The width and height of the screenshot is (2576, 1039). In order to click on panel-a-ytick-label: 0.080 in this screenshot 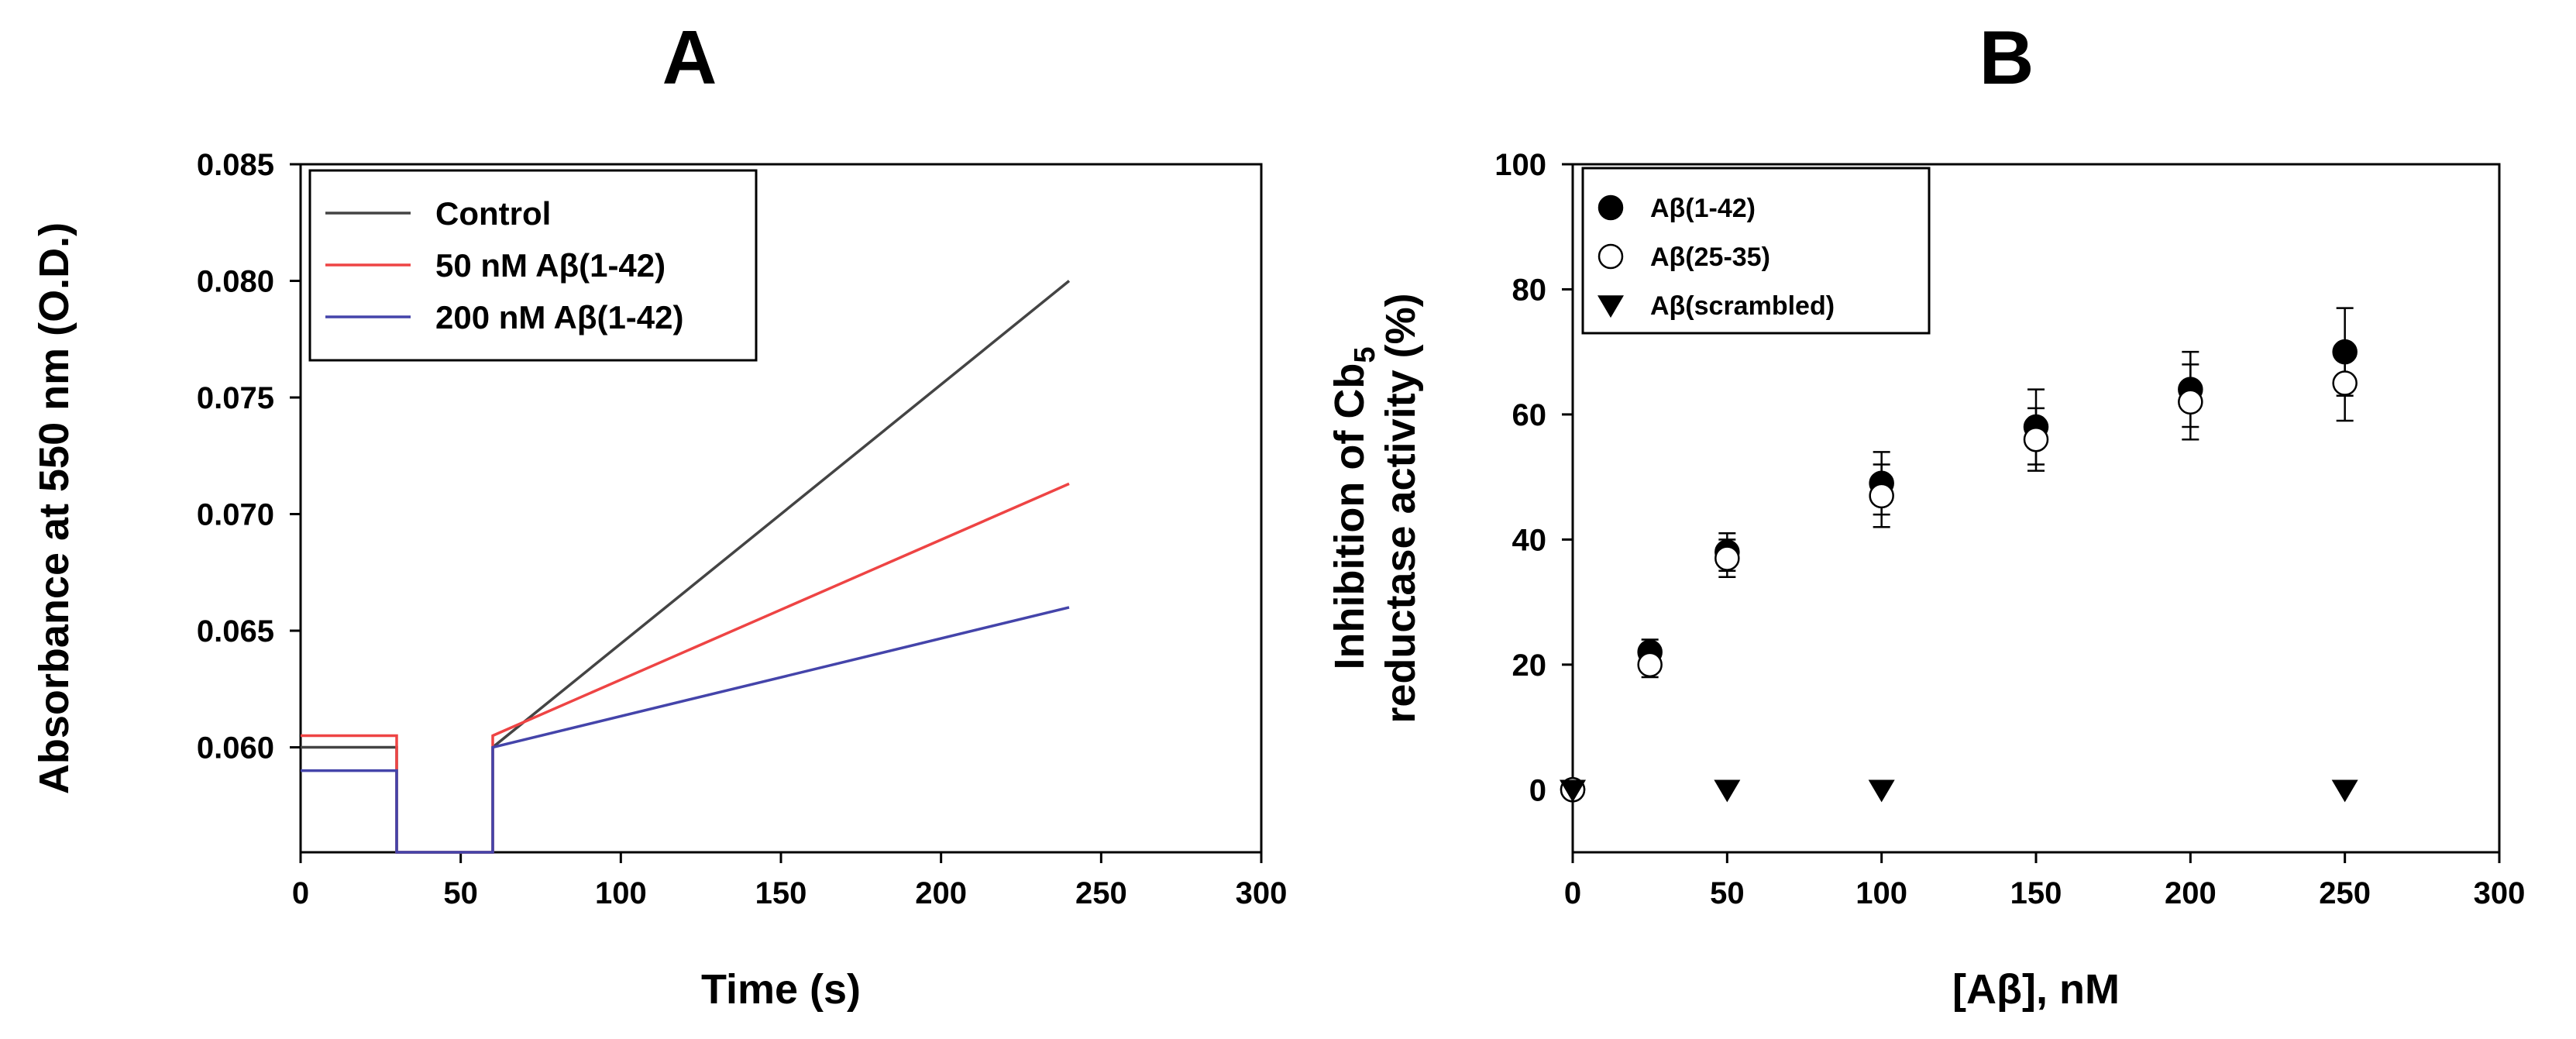, I will do `click(235, 282)`.